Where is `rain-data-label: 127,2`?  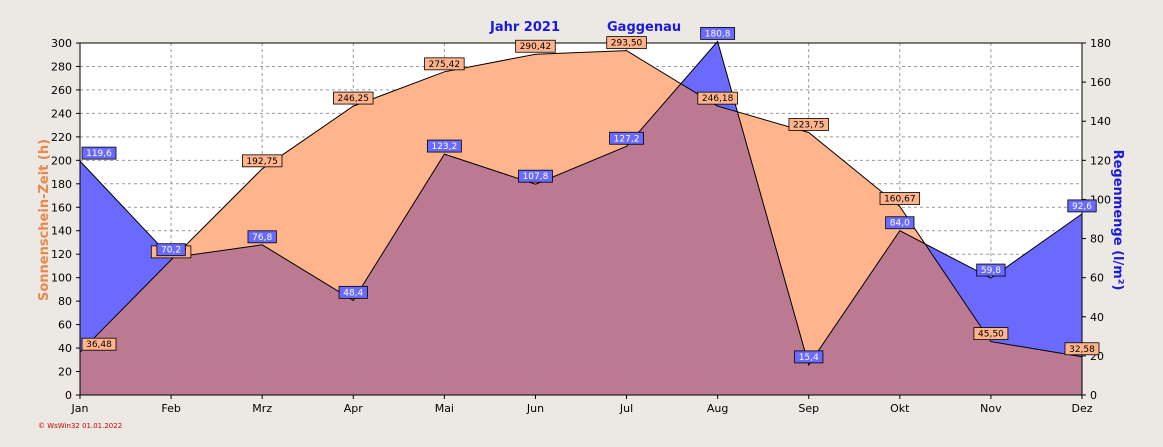 rain-data-label: 127,2 is located at coordinates (626, 138).